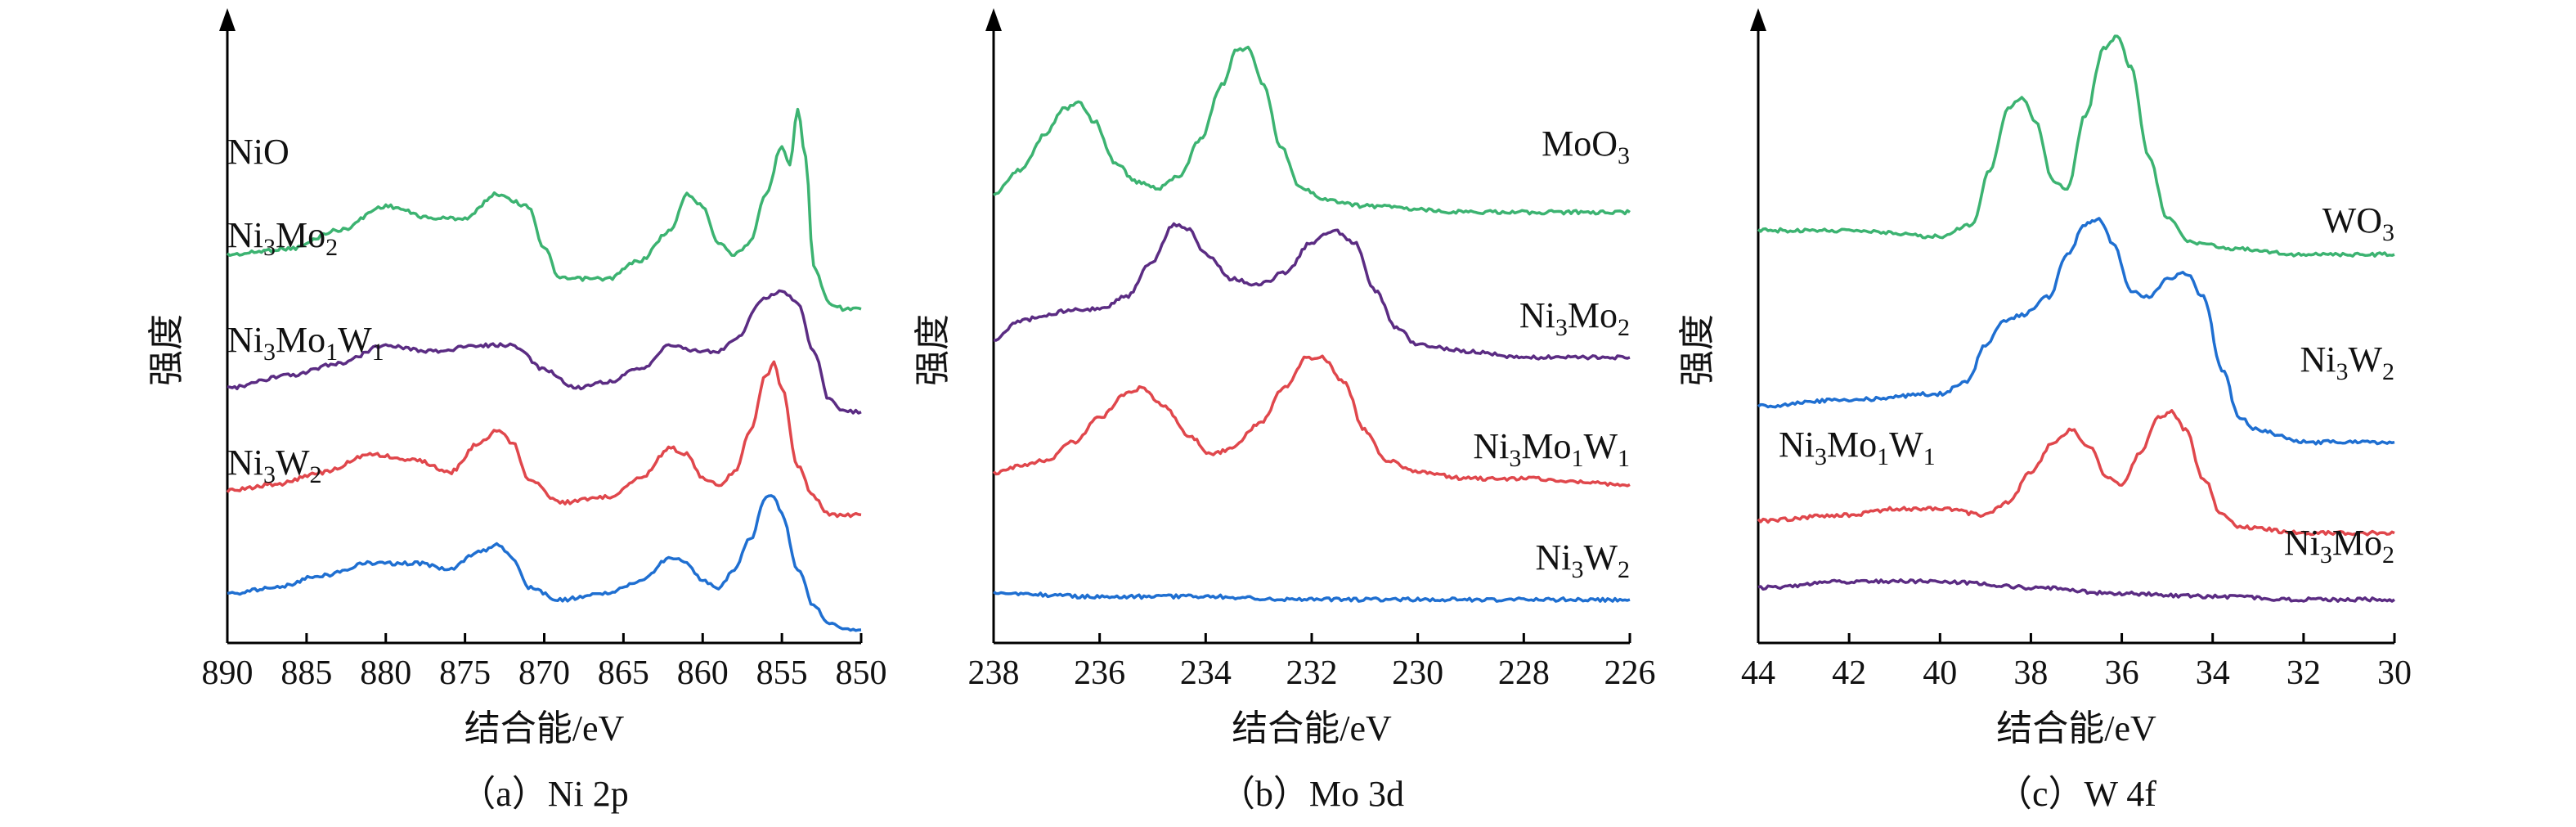 The height and width of the screenshot is (827, 2576). What do you see at coordinates (1580, 144) in the screenshot?
I see `label-text: MoO` at bounding box center [1580, 144].